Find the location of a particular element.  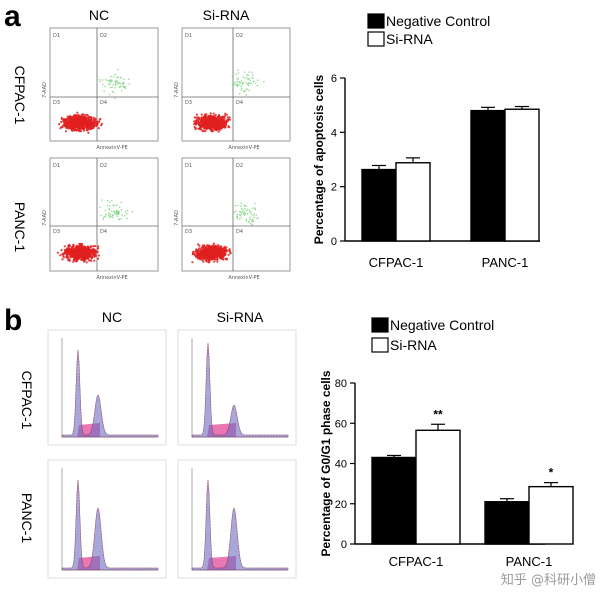

panel-a-row-panc: PANC-1 is located at coordinates (20, 227).